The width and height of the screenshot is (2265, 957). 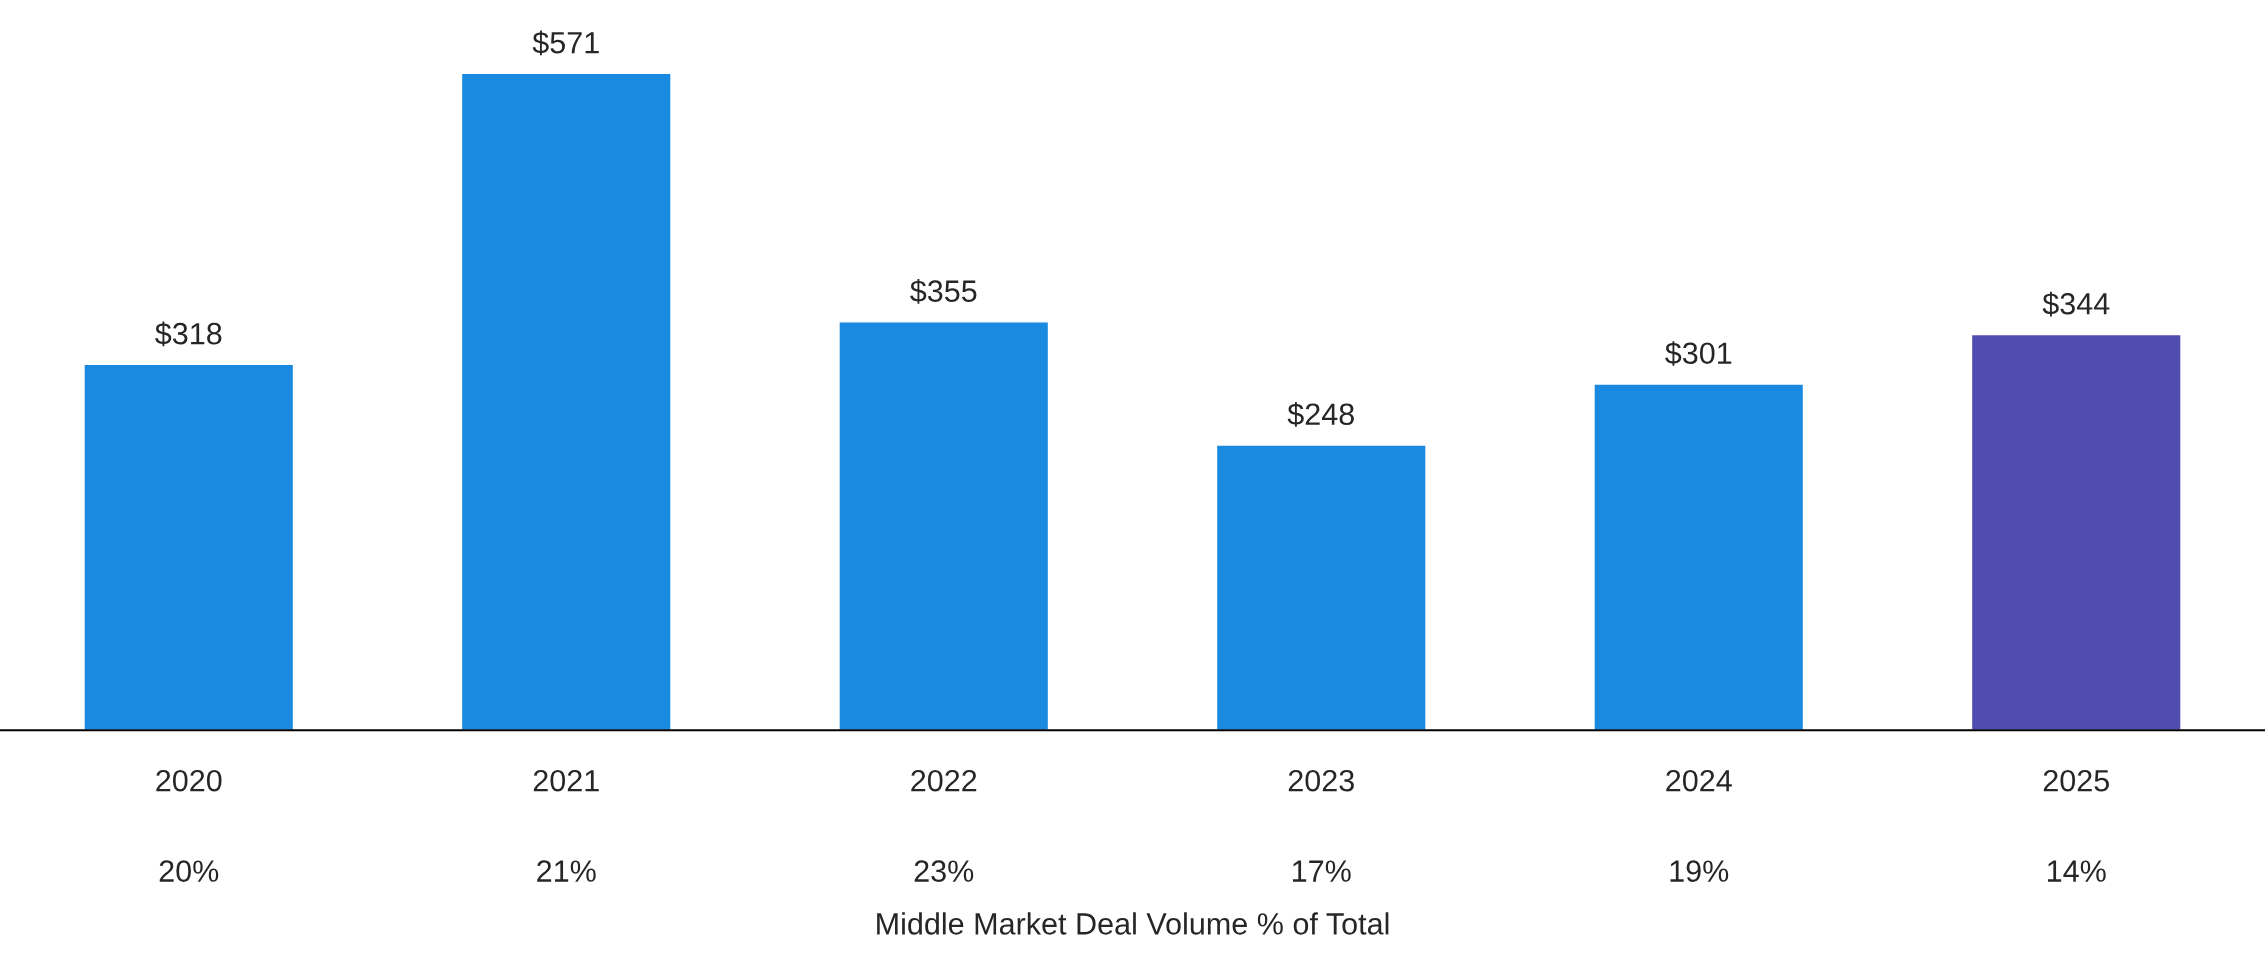 What do you see at coordinates (944, 871) in the screenshot?
I see `text: 23%` at bounding box center [944, 871].